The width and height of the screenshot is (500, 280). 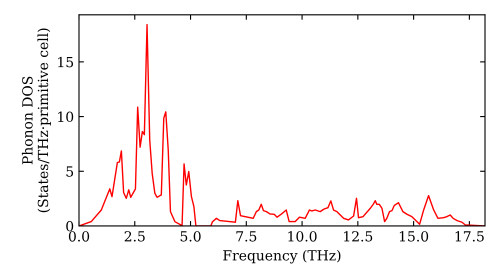 What do you see at coordinates (36, 120) in the screenshot?
I see `y-axis-title: Phonon DOS (States/THz·primitive cell)` at bounding box center [36, 120].